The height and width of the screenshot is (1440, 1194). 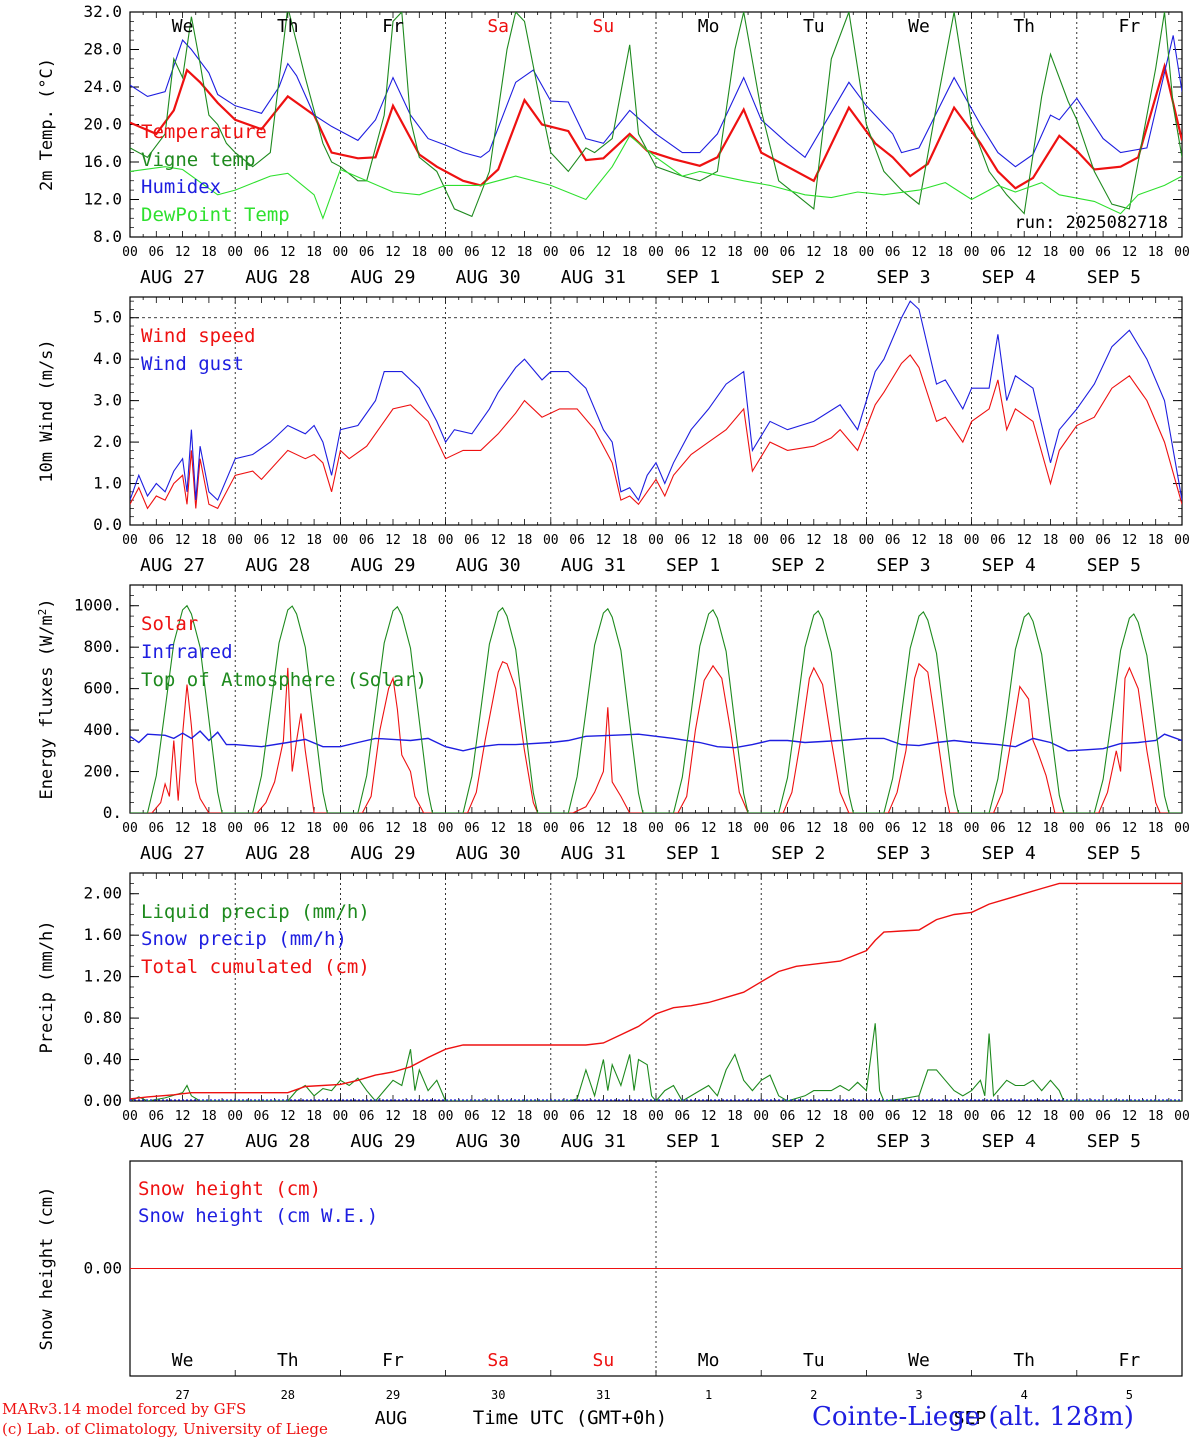 I want to click on wind-plot-frame, so click(x=656, y=411).